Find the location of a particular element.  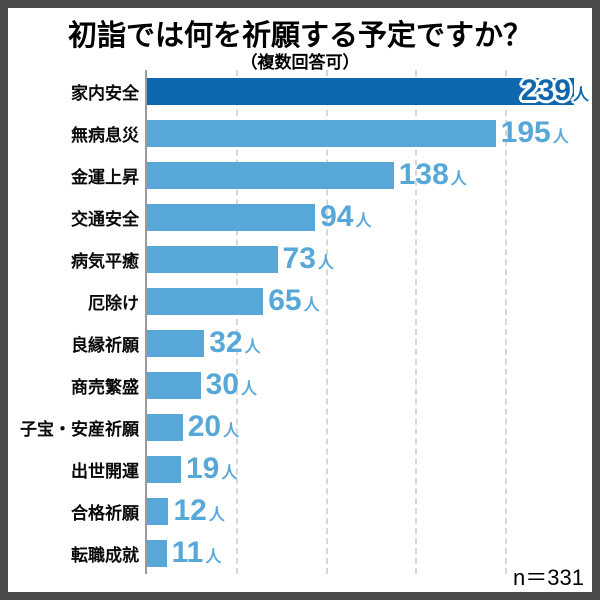

bar-row: 出世開運 19 人 is located at coordinates (300, 469).